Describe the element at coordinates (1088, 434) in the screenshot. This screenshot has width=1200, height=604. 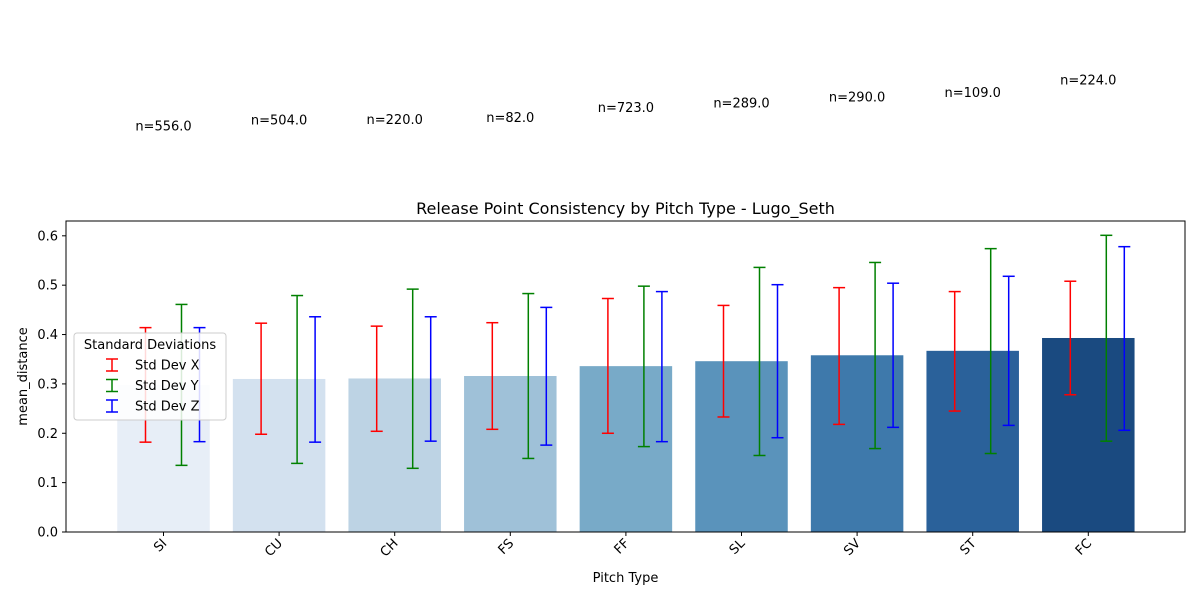
I see `bar-fc` at that location.